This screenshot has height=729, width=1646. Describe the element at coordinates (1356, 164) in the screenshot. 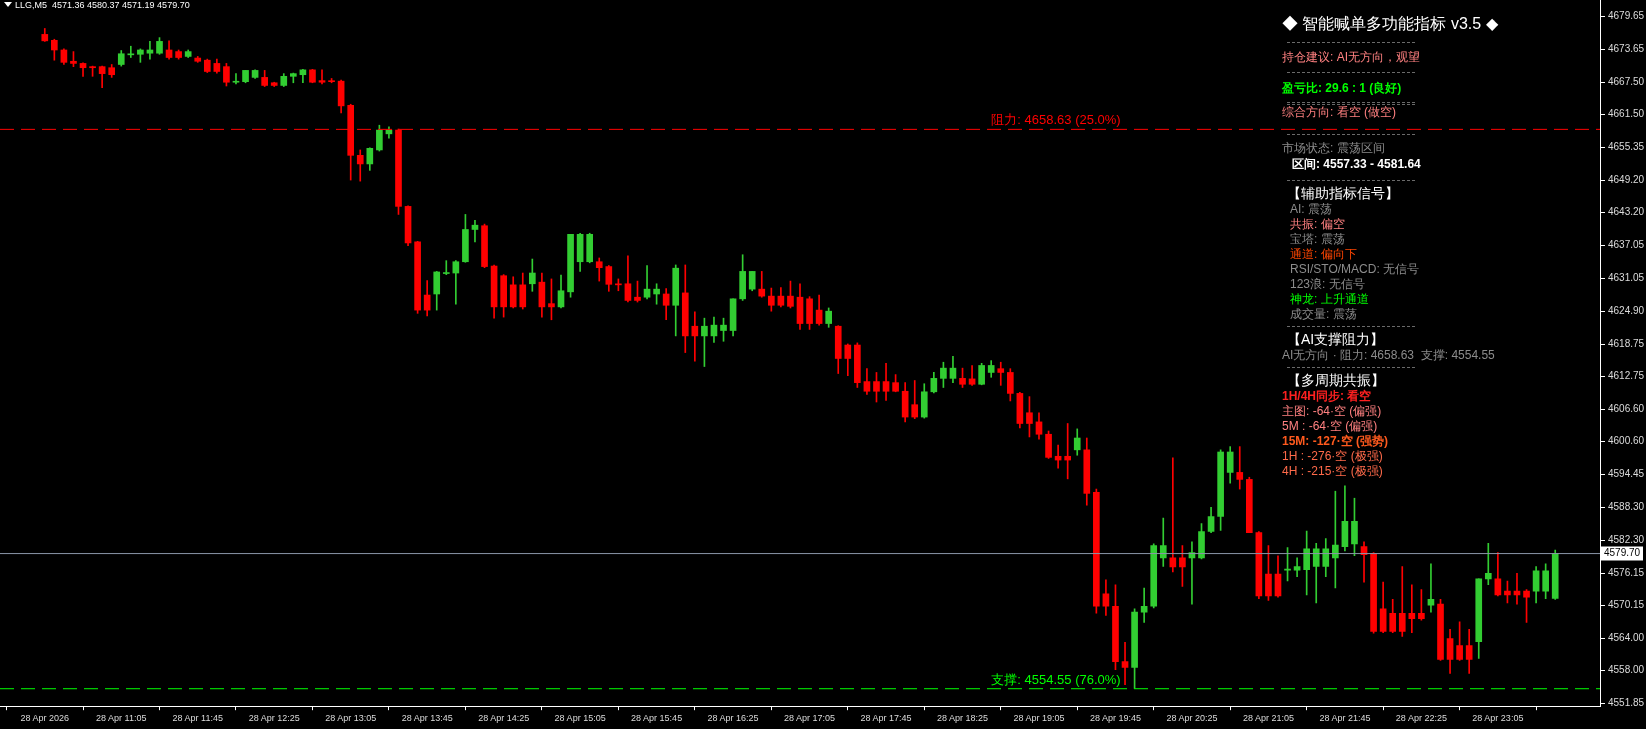

I see `annotation: 区间: 4557.33 - 4581.64` at that location.